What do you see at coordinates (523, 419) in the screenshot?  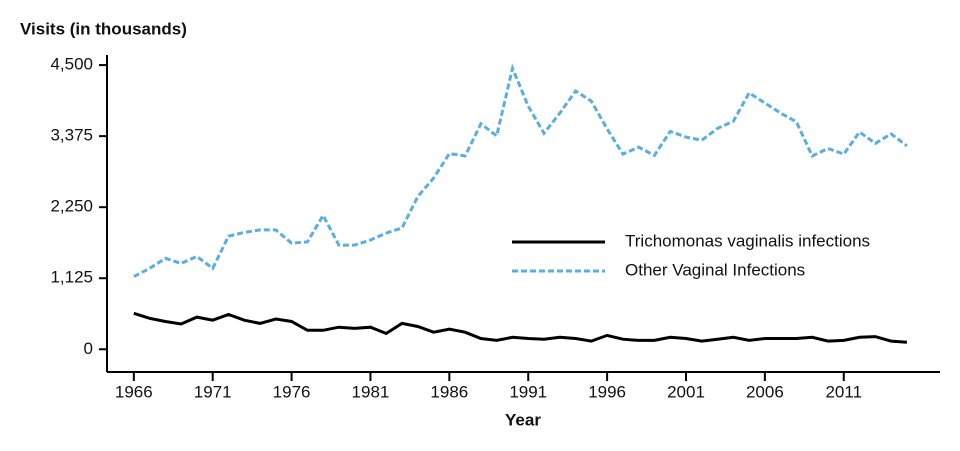 I see `x-axis-title: Year` at bounding box center [523, 419].